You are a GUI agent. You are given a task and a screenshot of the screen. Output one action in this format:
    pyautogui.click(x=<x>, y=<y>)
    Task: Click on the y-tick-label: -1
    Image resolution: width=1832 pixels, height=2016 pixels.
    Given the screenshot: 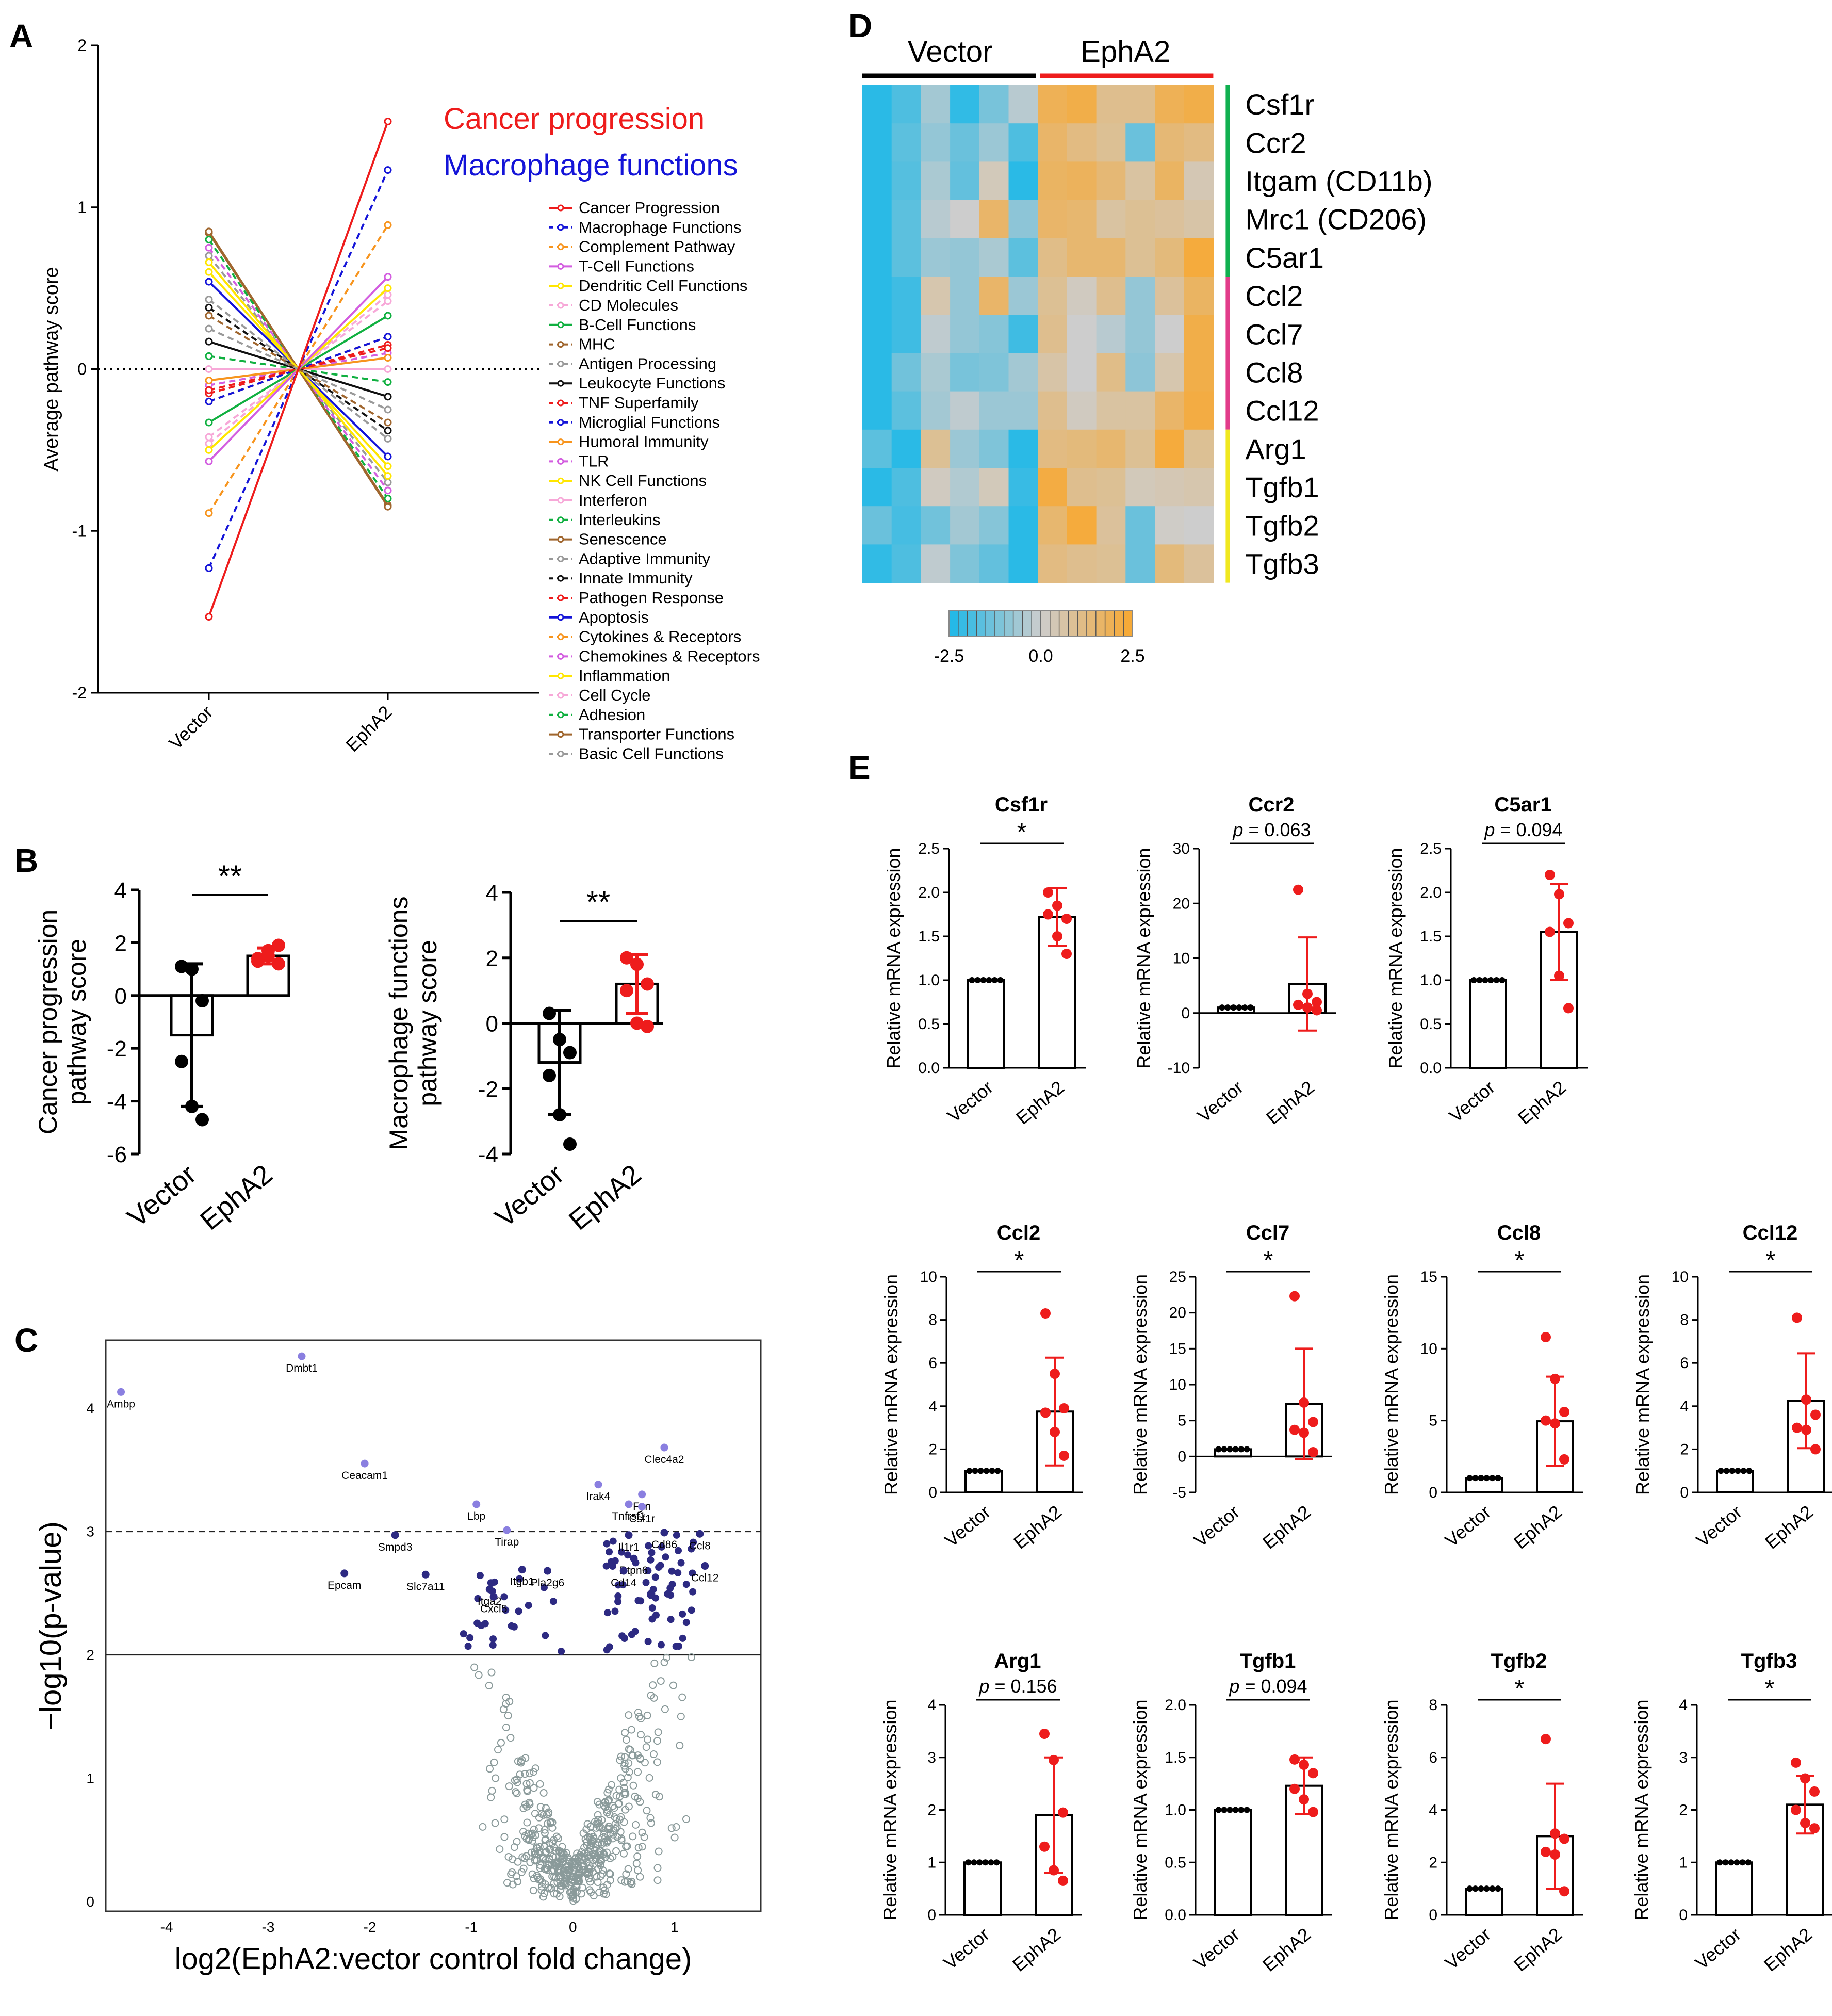 What is the action you would take?
    pyautogui.click(x=79, y=531)
    